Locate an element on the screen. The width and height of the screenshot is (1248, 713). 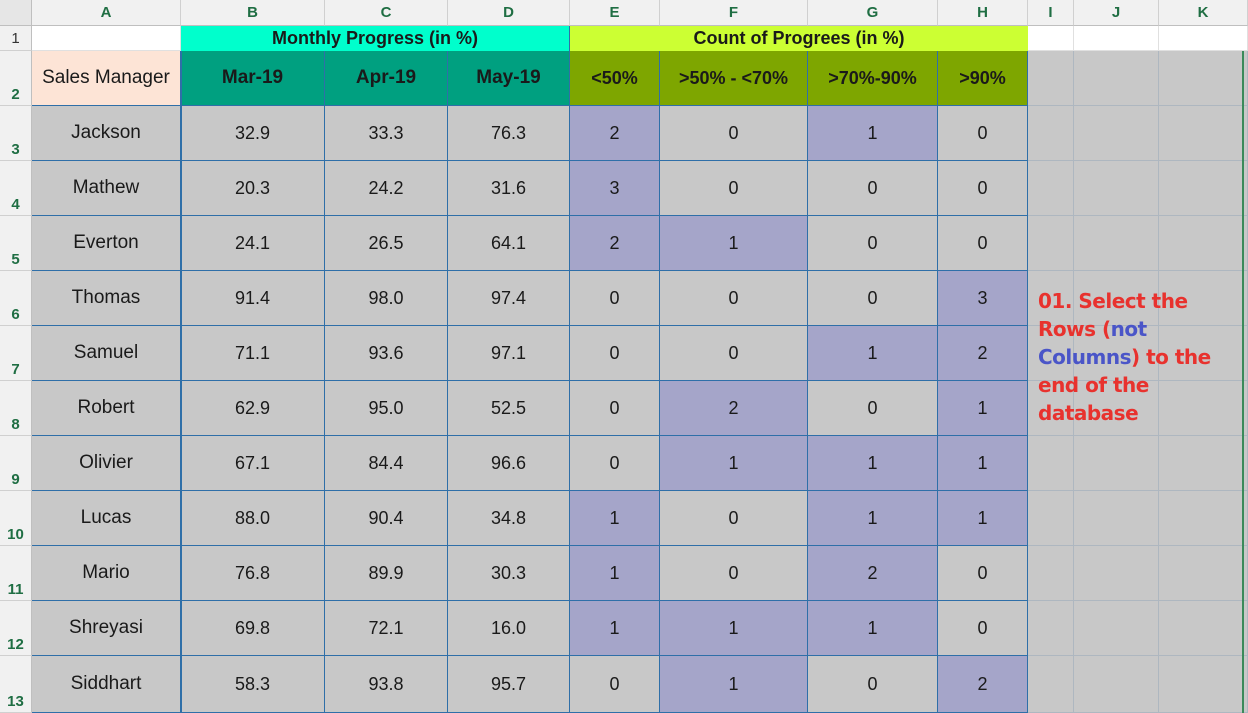
month-value-cell: 32.9 is located at coordinates (253, 133).